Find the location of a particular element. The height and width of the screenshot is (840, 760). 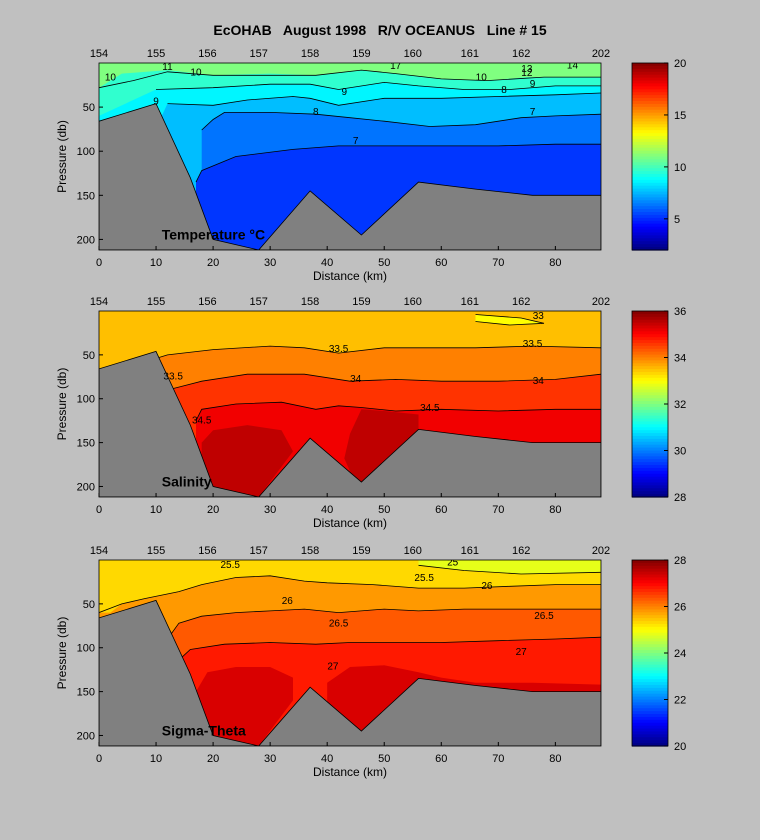

x-tick-label: 70 is located at coordinates (498, 510).